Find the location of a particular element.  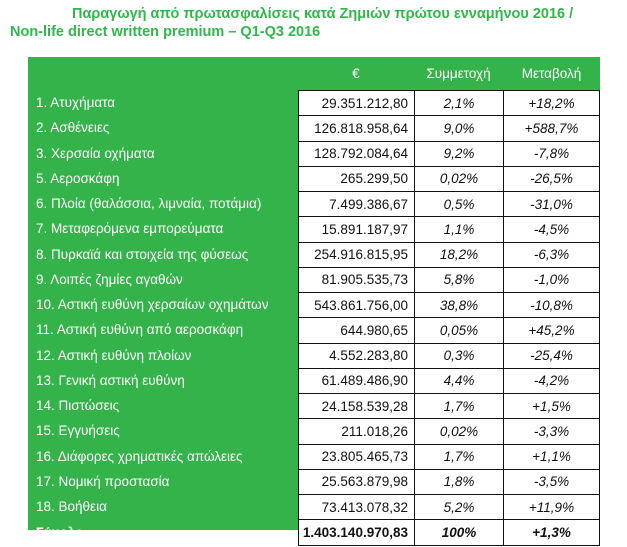

row-change: -3,5% is located at coordinates (551, 481).